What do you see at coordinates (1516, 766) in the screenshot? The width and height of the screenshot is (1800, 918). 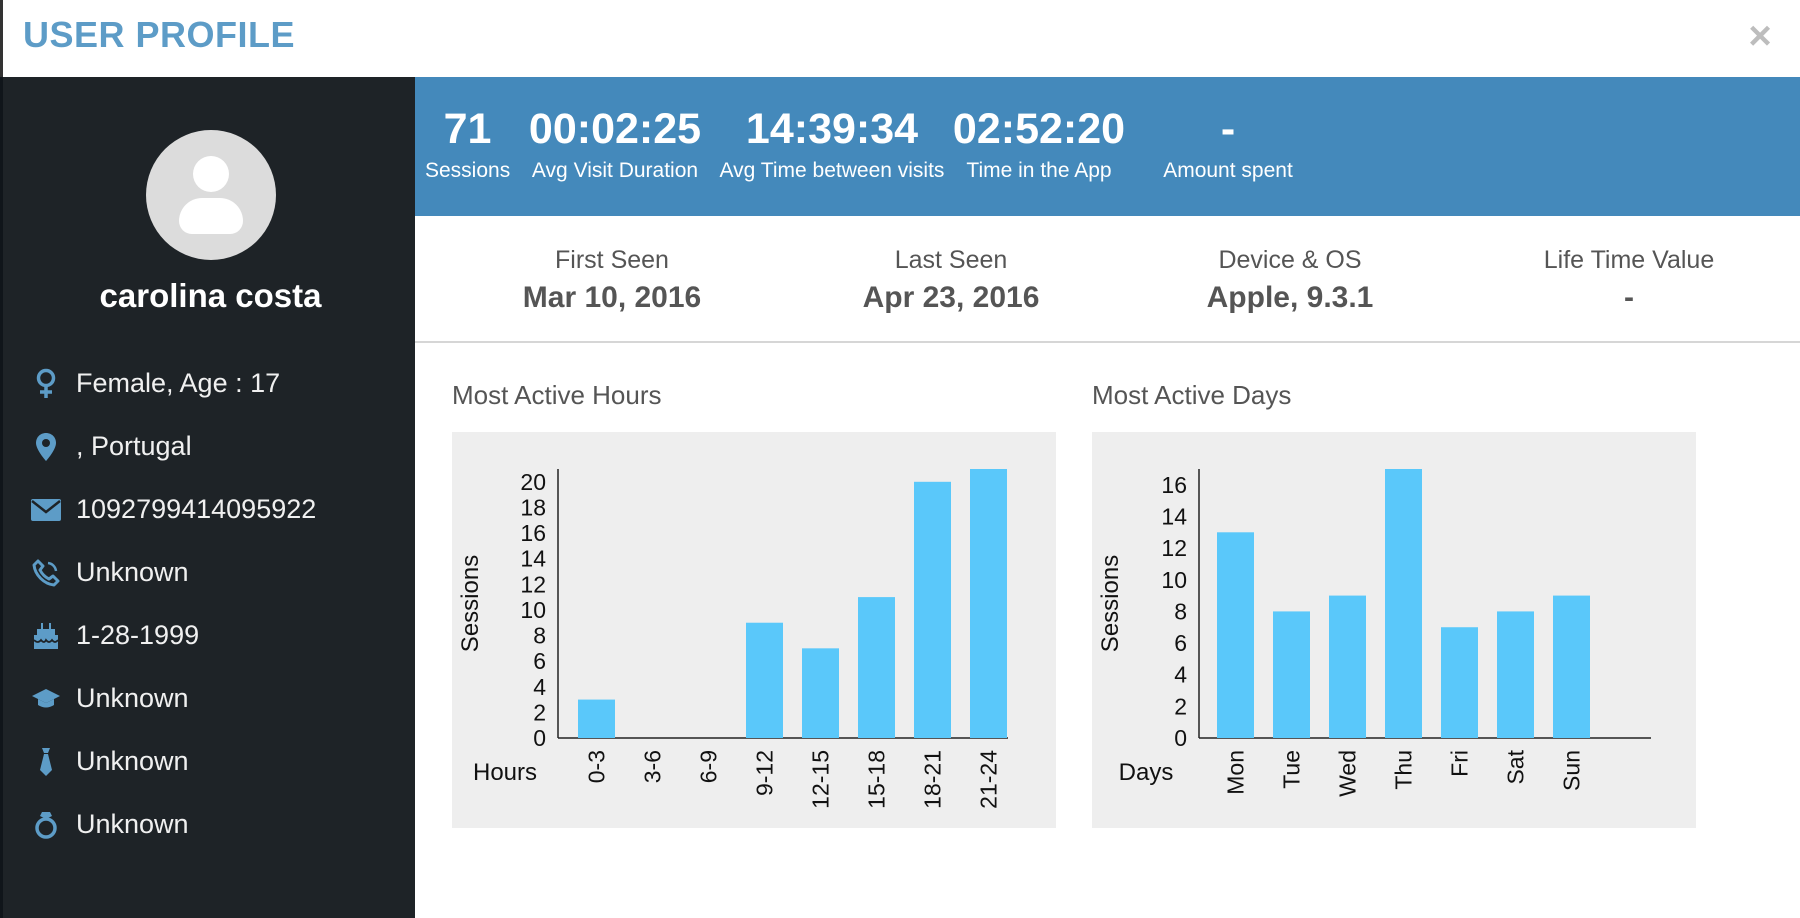 I see `x-tick-label: Sat` at bounding box center [1516, 766].